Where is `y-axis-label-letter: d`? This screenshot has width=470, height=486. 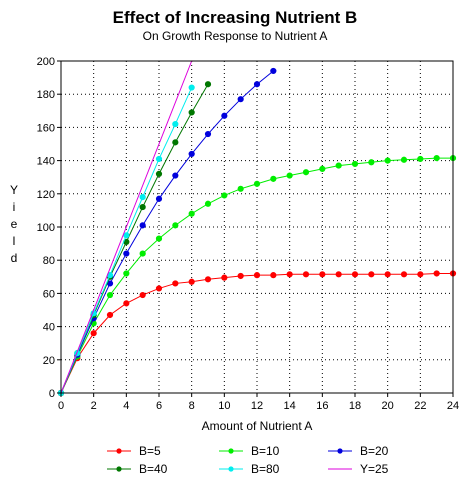 y-axis-label-letter: d is located at coordinates (14, 258).